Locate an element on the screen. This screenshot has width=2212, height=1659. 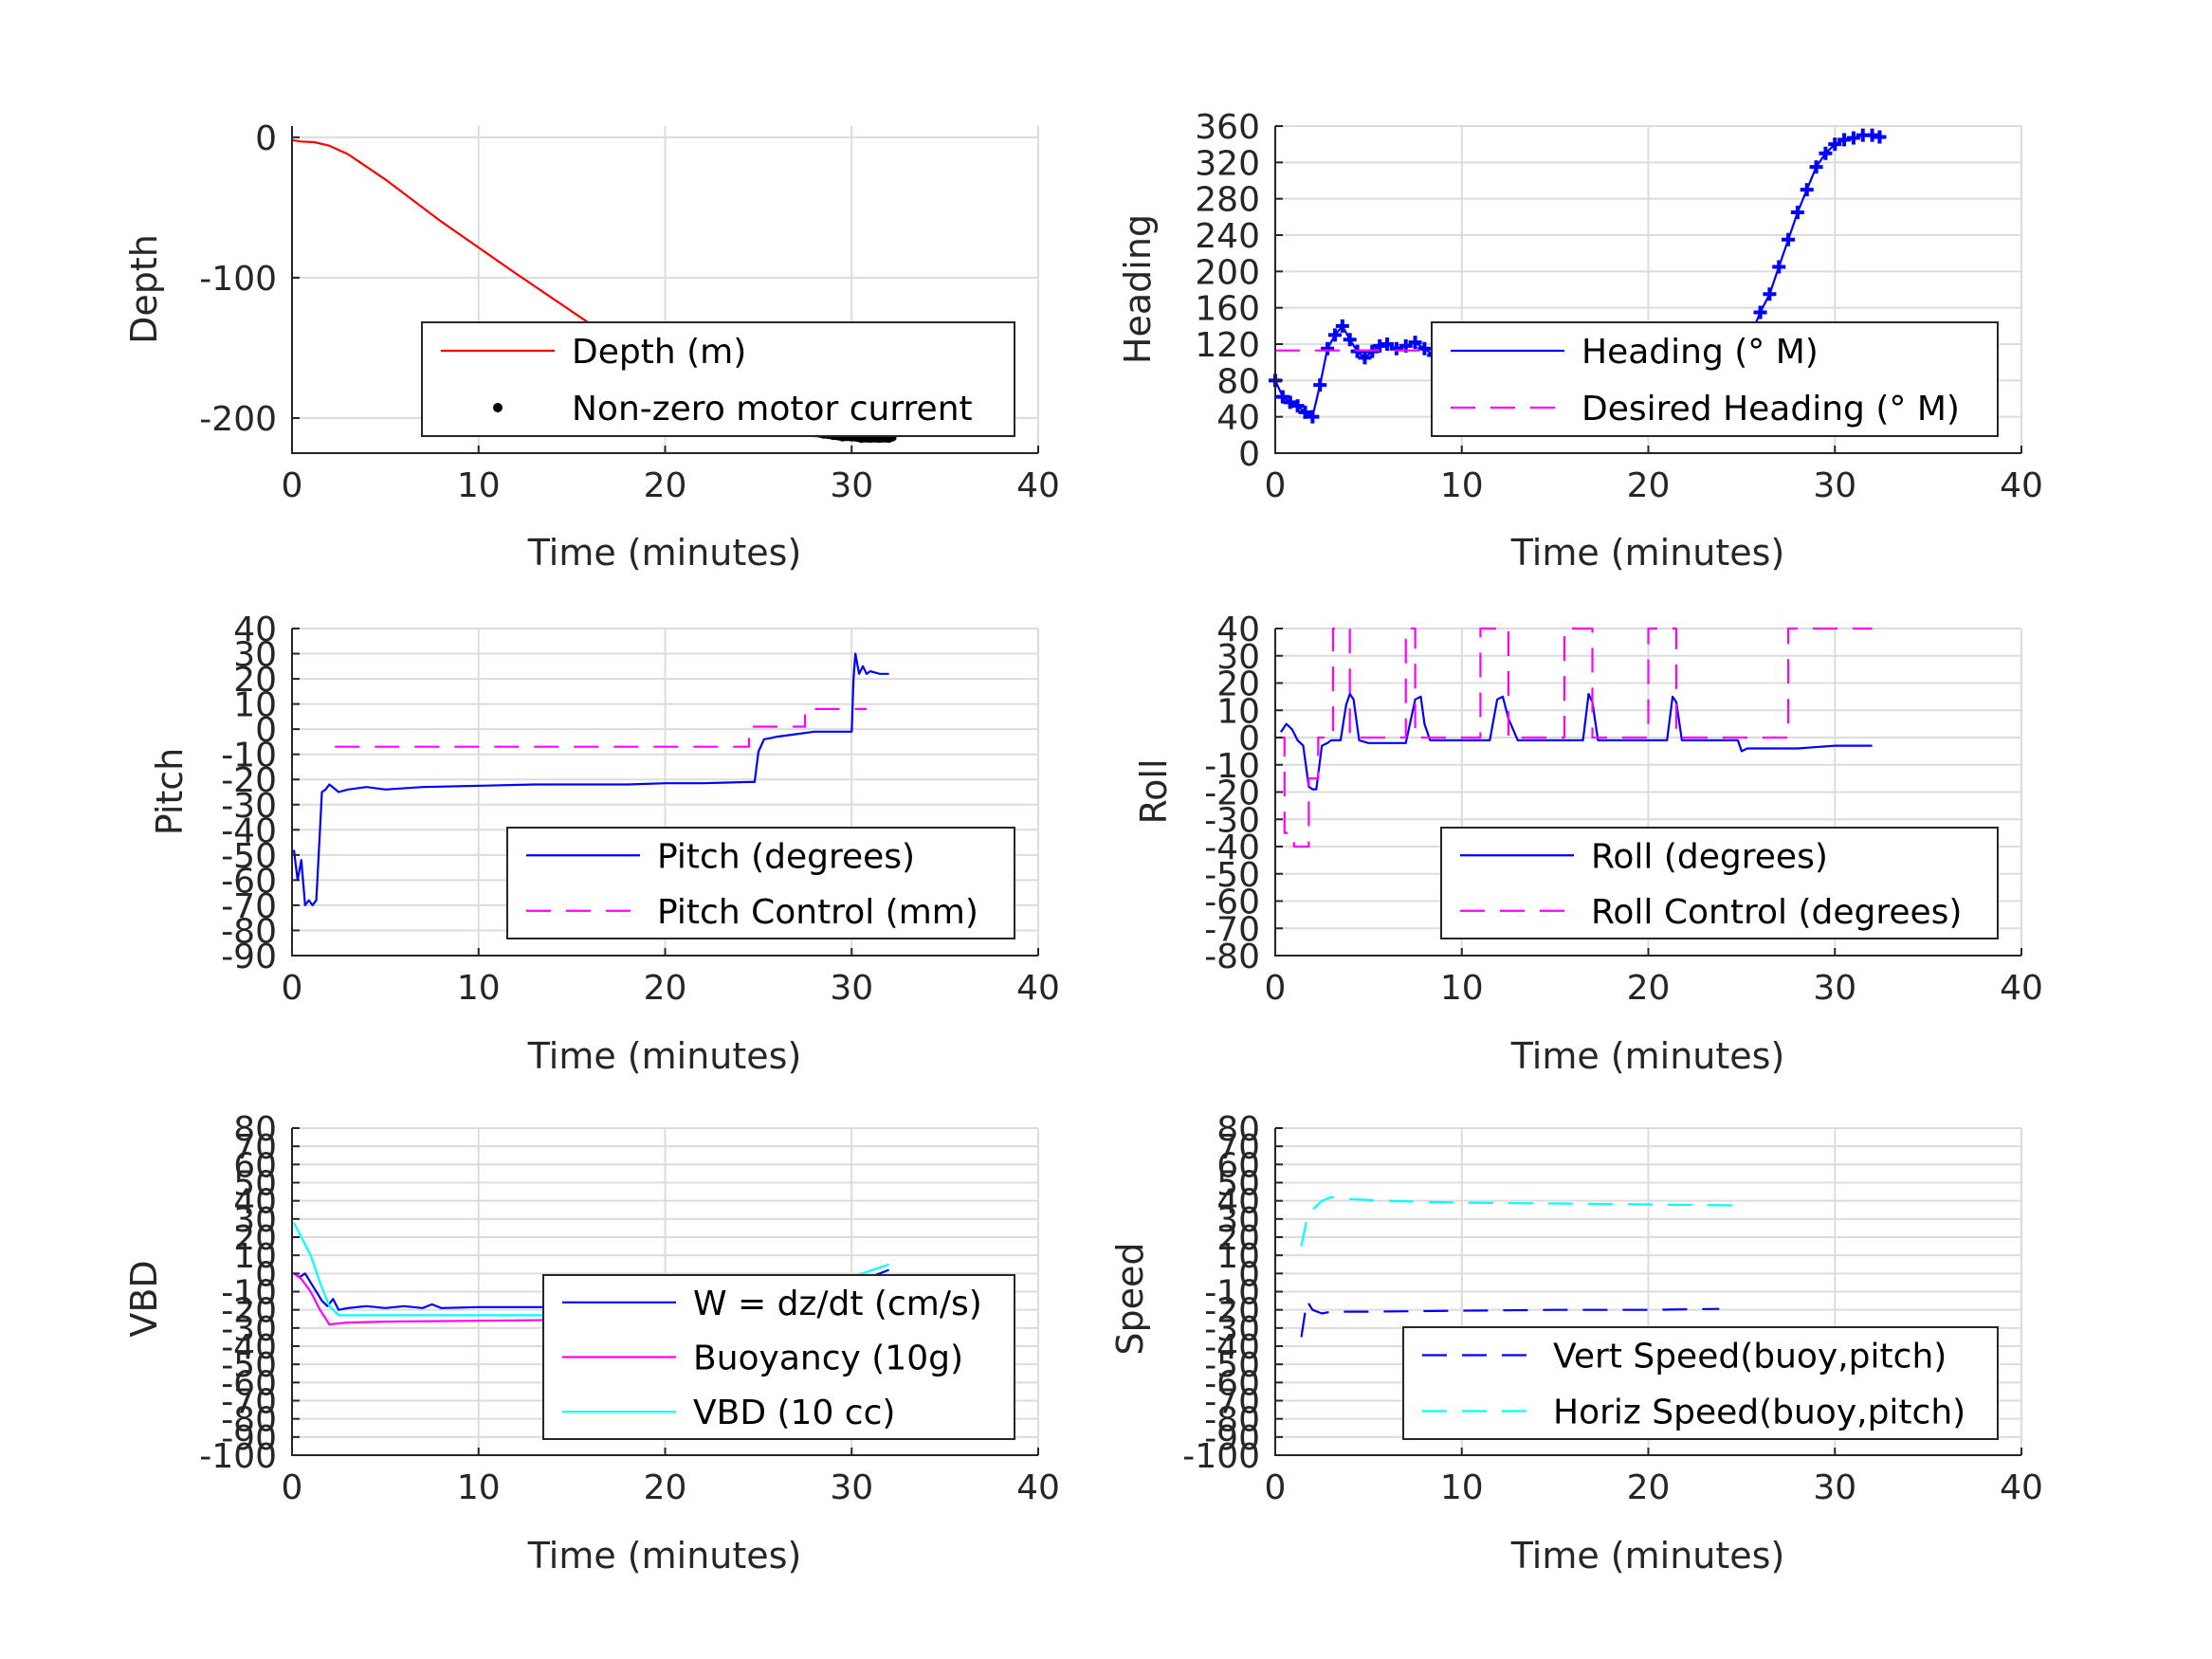
pitch-ytick-label: -90 is located at coordinates (249, 957).